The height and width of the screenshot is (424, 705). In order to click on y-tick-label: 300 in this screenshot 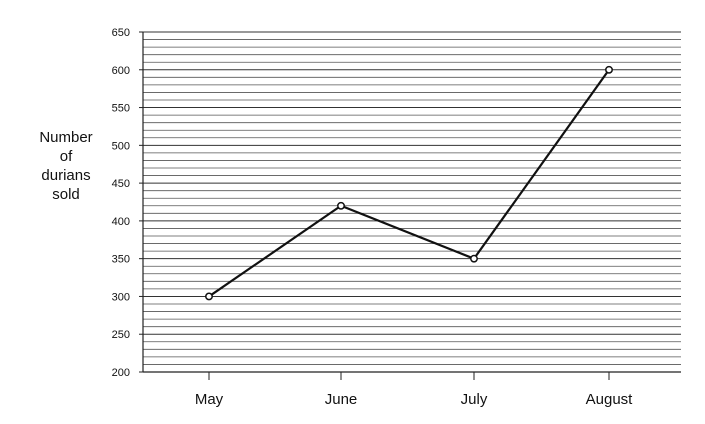, I will do `click(121, 297)`.